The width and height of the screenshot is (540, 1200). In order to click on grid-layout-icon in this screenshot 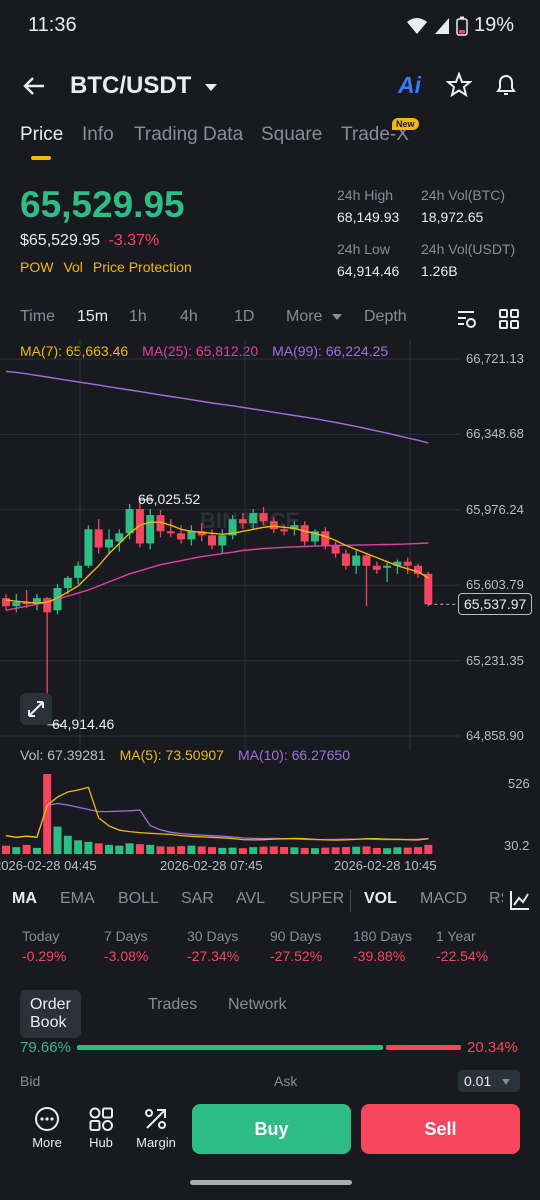, I will do `click(509, 319)`.